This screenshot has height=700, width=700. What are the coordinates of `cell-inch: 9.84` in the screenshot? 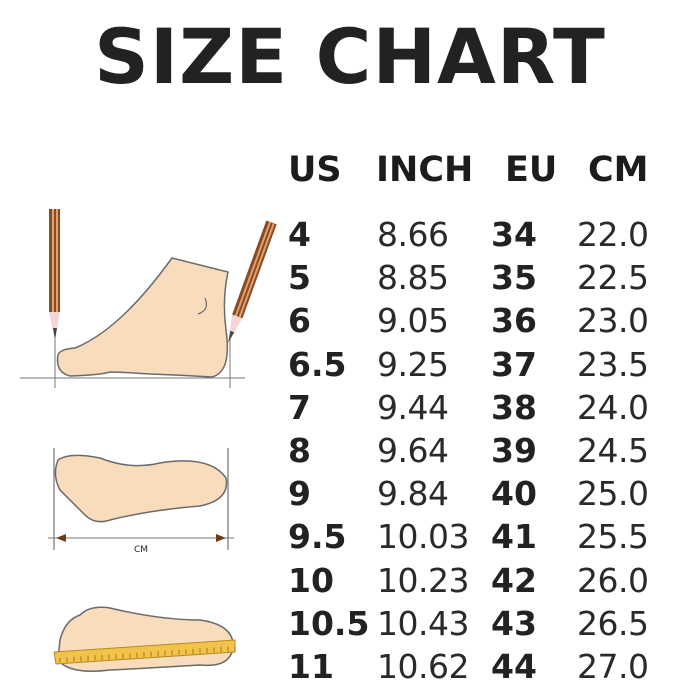 It's located at (413, 494).